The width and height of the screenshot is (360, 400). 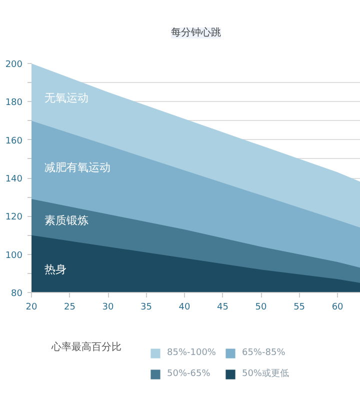 What do you see at coordinates (188, 374) in the screenshot?
I see `legend-label: 50%-65%` at bounding box center [188, 374].